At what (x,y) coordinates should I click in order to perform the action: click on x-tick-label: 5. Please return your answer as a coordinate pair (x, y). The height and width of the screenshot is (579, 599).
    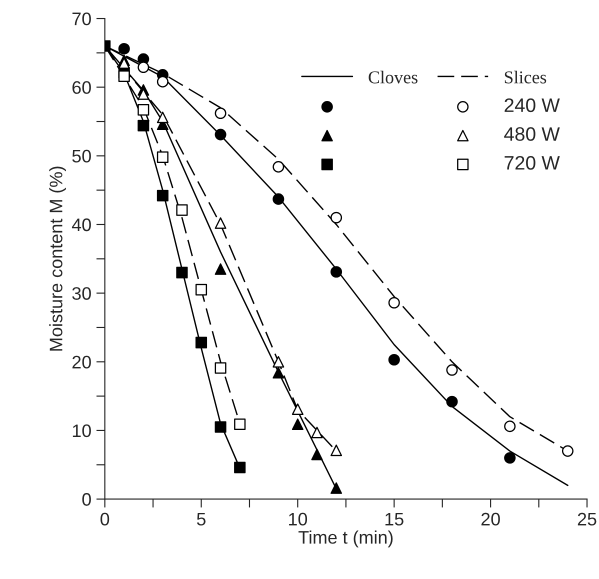
    Looking at the image, I should click on (201, 519).